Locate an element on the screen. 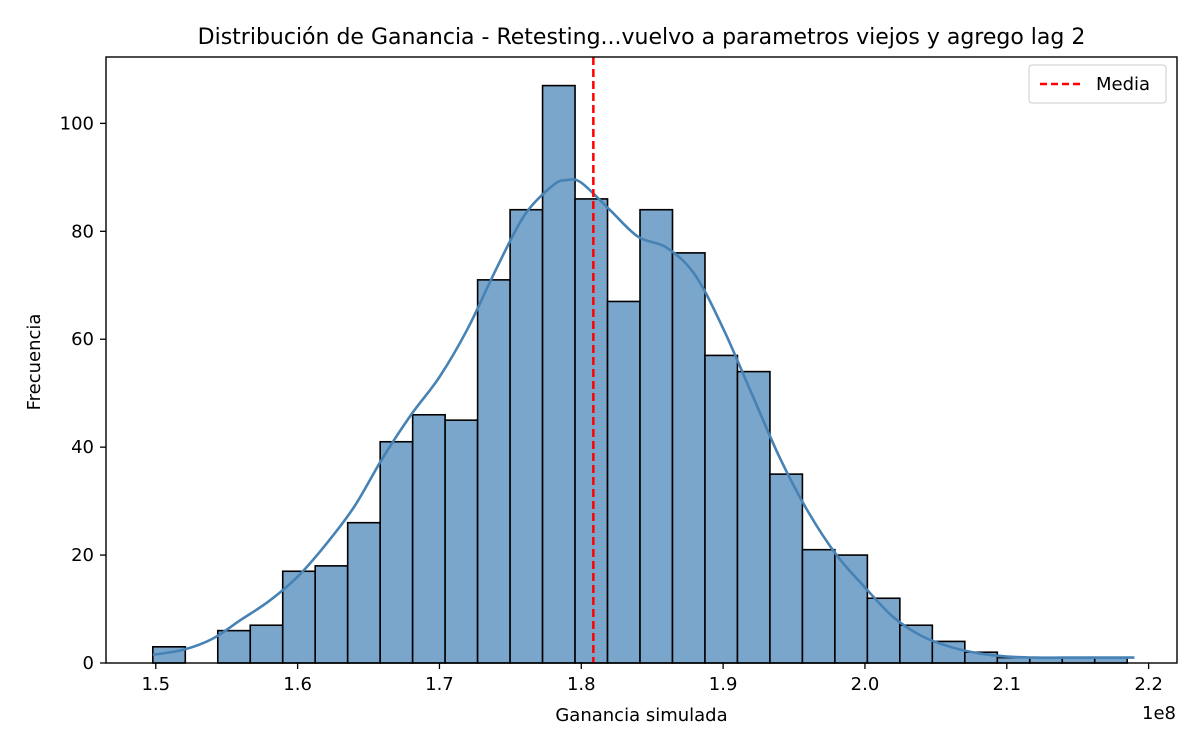 The height and width of the screenshot is (750, 1200). x-tick-label: 1.8 is located at coordinates (581, 684).